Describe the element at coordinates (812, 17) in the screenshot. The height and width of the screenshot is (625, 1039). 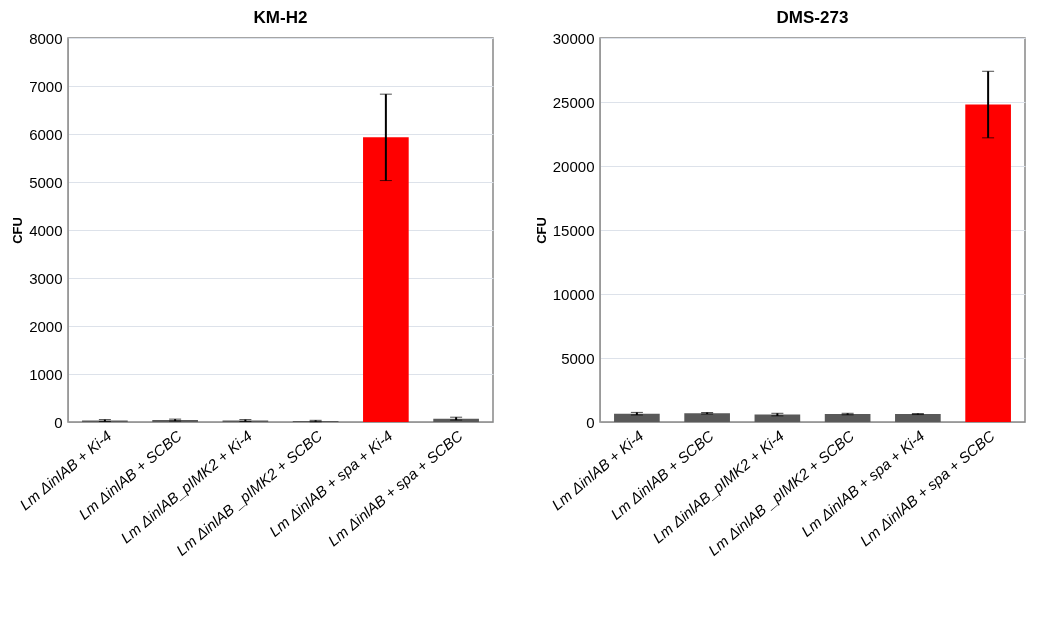
I see `chart-title: DMS-273` at that location.